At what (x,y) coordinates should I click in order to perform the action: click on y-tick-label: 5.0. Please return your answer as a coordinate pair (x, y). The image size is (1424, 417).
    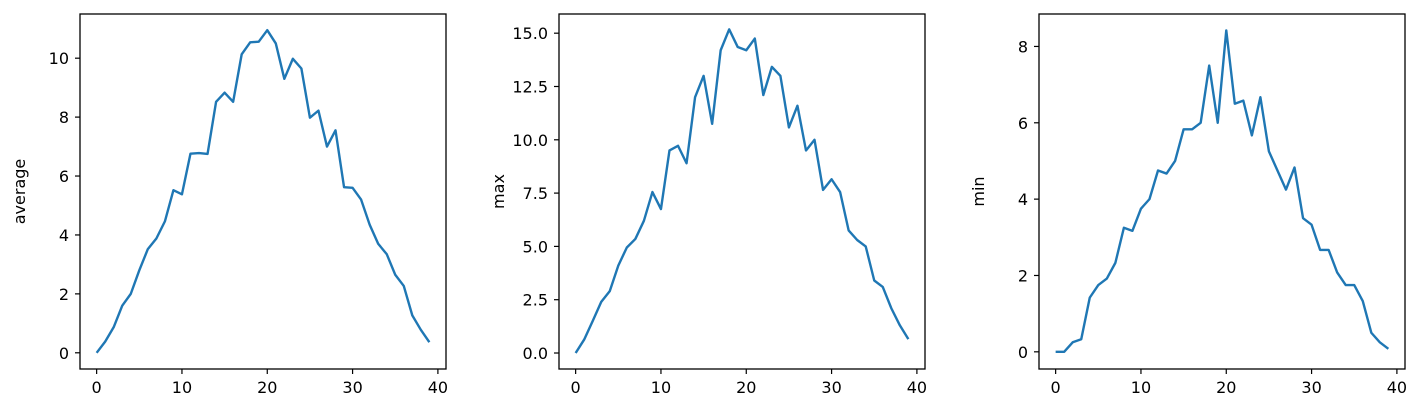
    Looking at the image, I should click on (535, 246).